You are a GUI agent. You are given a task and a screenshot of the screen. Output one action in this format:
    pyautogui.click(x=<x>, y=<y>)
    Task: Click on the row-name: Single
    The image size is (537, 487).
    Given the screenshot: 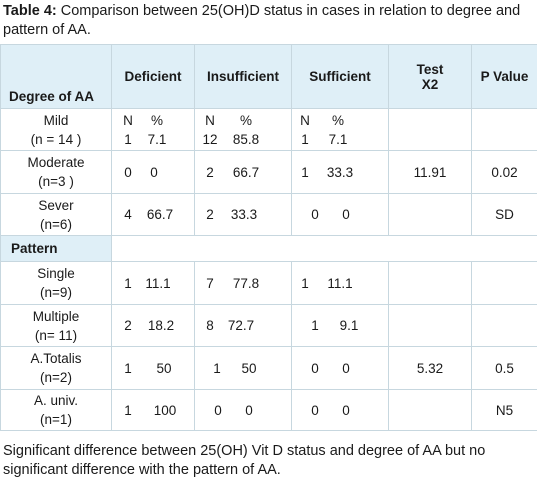 What is the action you would take?
    pyautogui.click(x=56, y=273)
    